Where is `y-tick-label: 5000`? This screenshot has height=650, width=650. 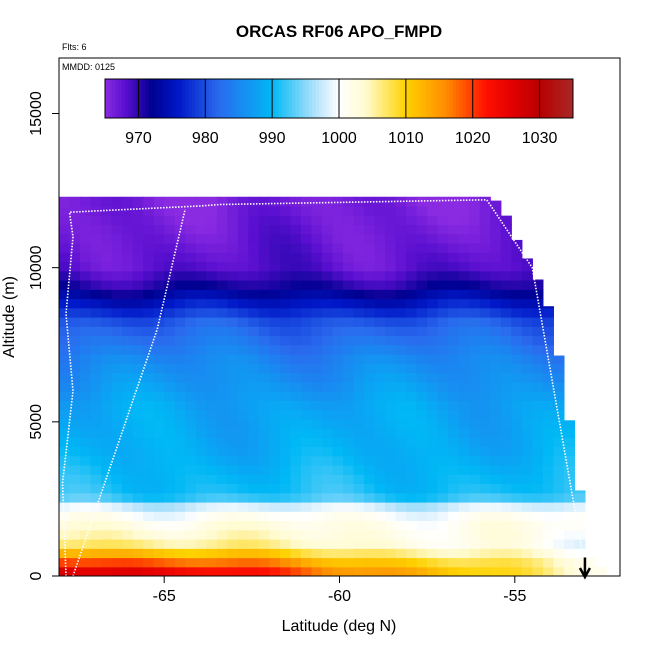
y-tick-label: 5000 is located at coordinates (36, 422).